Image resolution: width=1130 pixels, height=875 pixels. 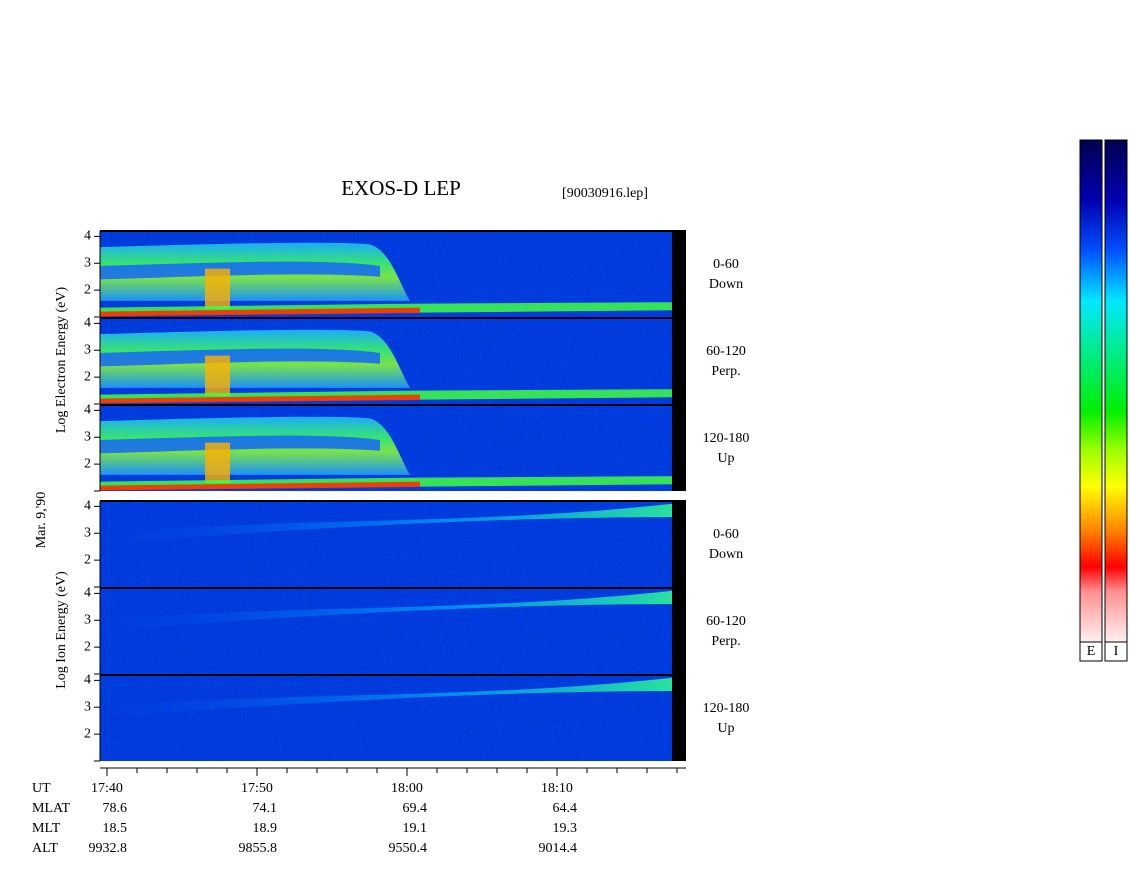 I want to click on date-label: Mar. 9,'90, so click(x=41, y=520).